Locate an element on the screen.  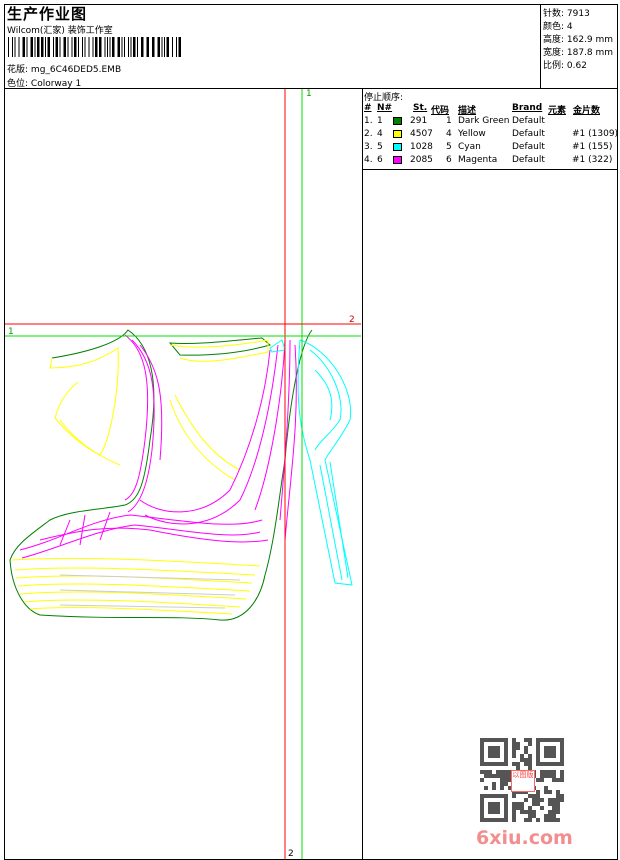
cell-st: 2085 is located at coordinates (421, 160).